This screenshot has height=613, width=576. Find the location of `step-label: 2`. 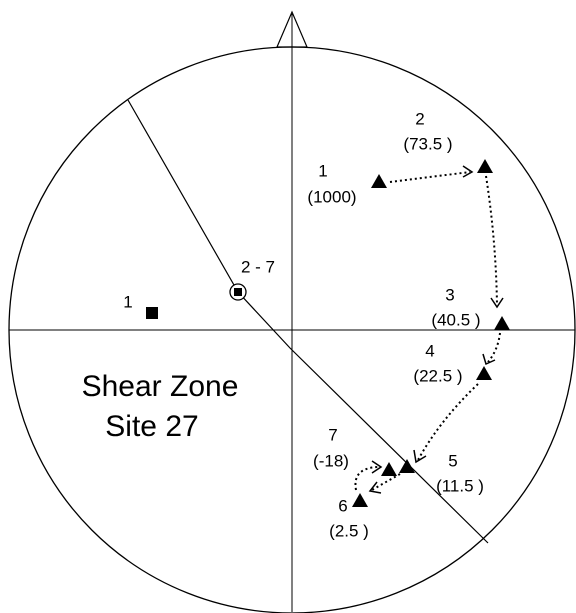

step-label: 2 is located at coordinates (419, 118).